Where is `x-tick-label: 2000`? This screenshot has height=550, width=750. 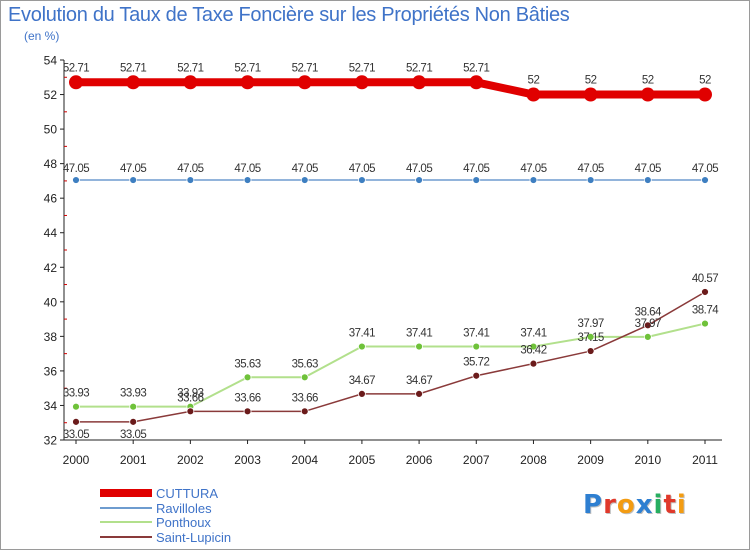 x-tick-label: 2000 is located at coordinates (76, 460).